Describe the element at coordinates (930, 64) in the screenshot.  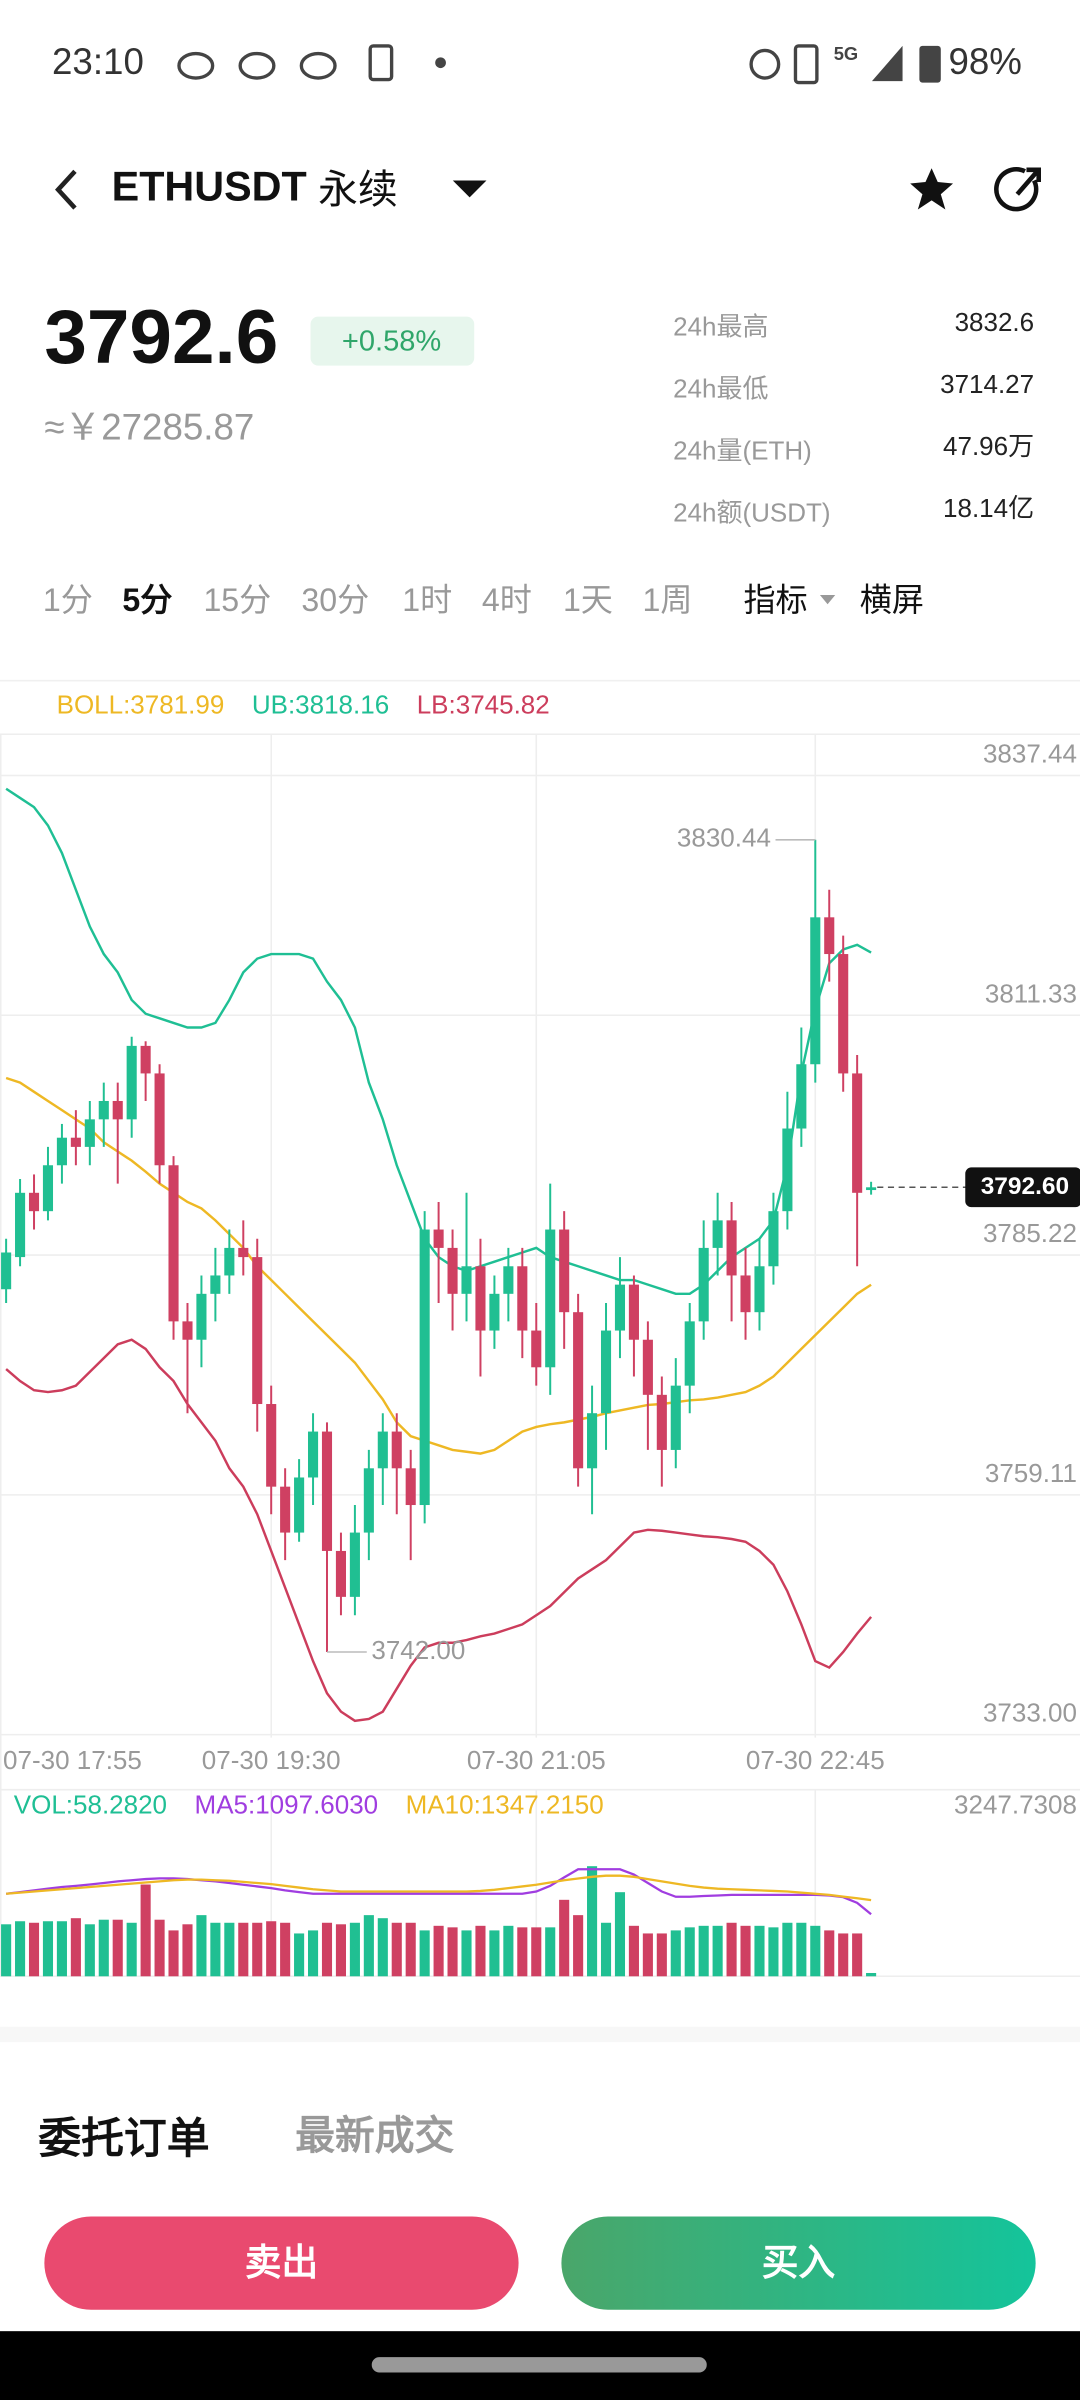
I see `battery-icon` at that location.